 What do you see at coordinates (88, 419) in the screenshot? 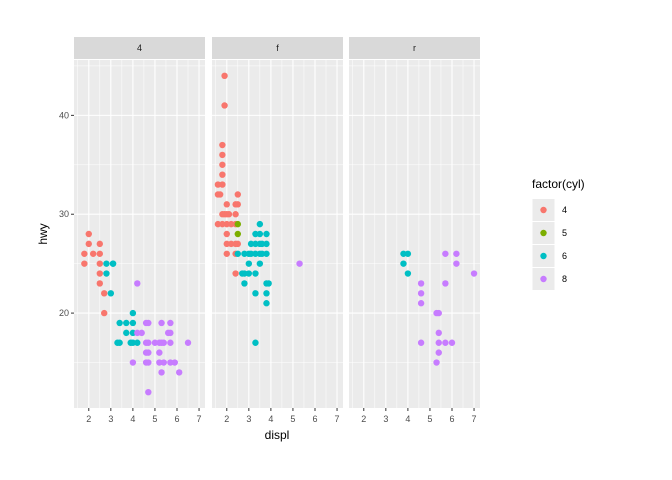
I see `x-tick-label: 2` at bounding box center [88, 419].